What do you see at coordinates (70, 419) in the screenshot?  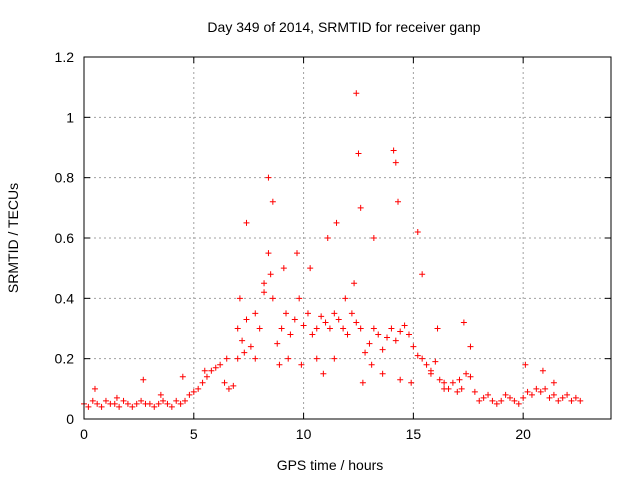 I see `y-tick-label: 0` at bounding box center [70, 419].